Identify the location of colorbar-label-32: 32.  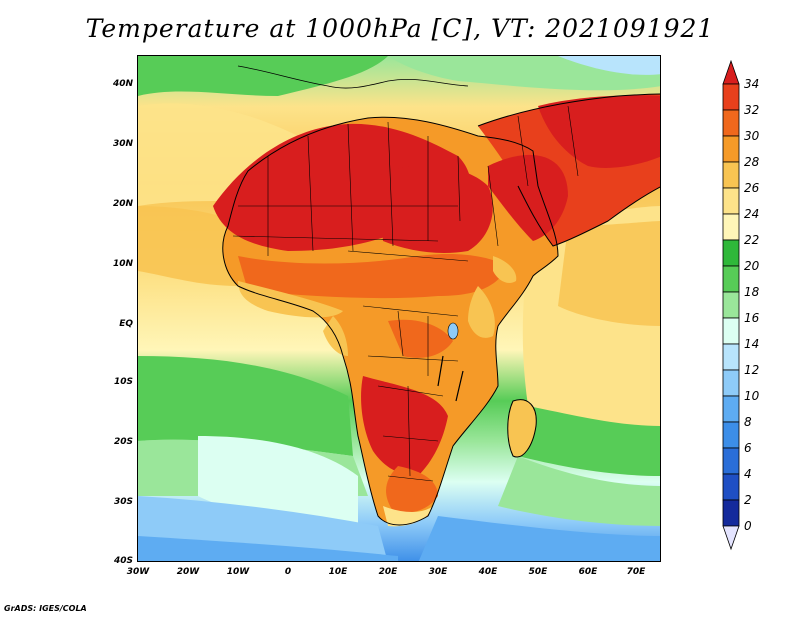
(752, 110).